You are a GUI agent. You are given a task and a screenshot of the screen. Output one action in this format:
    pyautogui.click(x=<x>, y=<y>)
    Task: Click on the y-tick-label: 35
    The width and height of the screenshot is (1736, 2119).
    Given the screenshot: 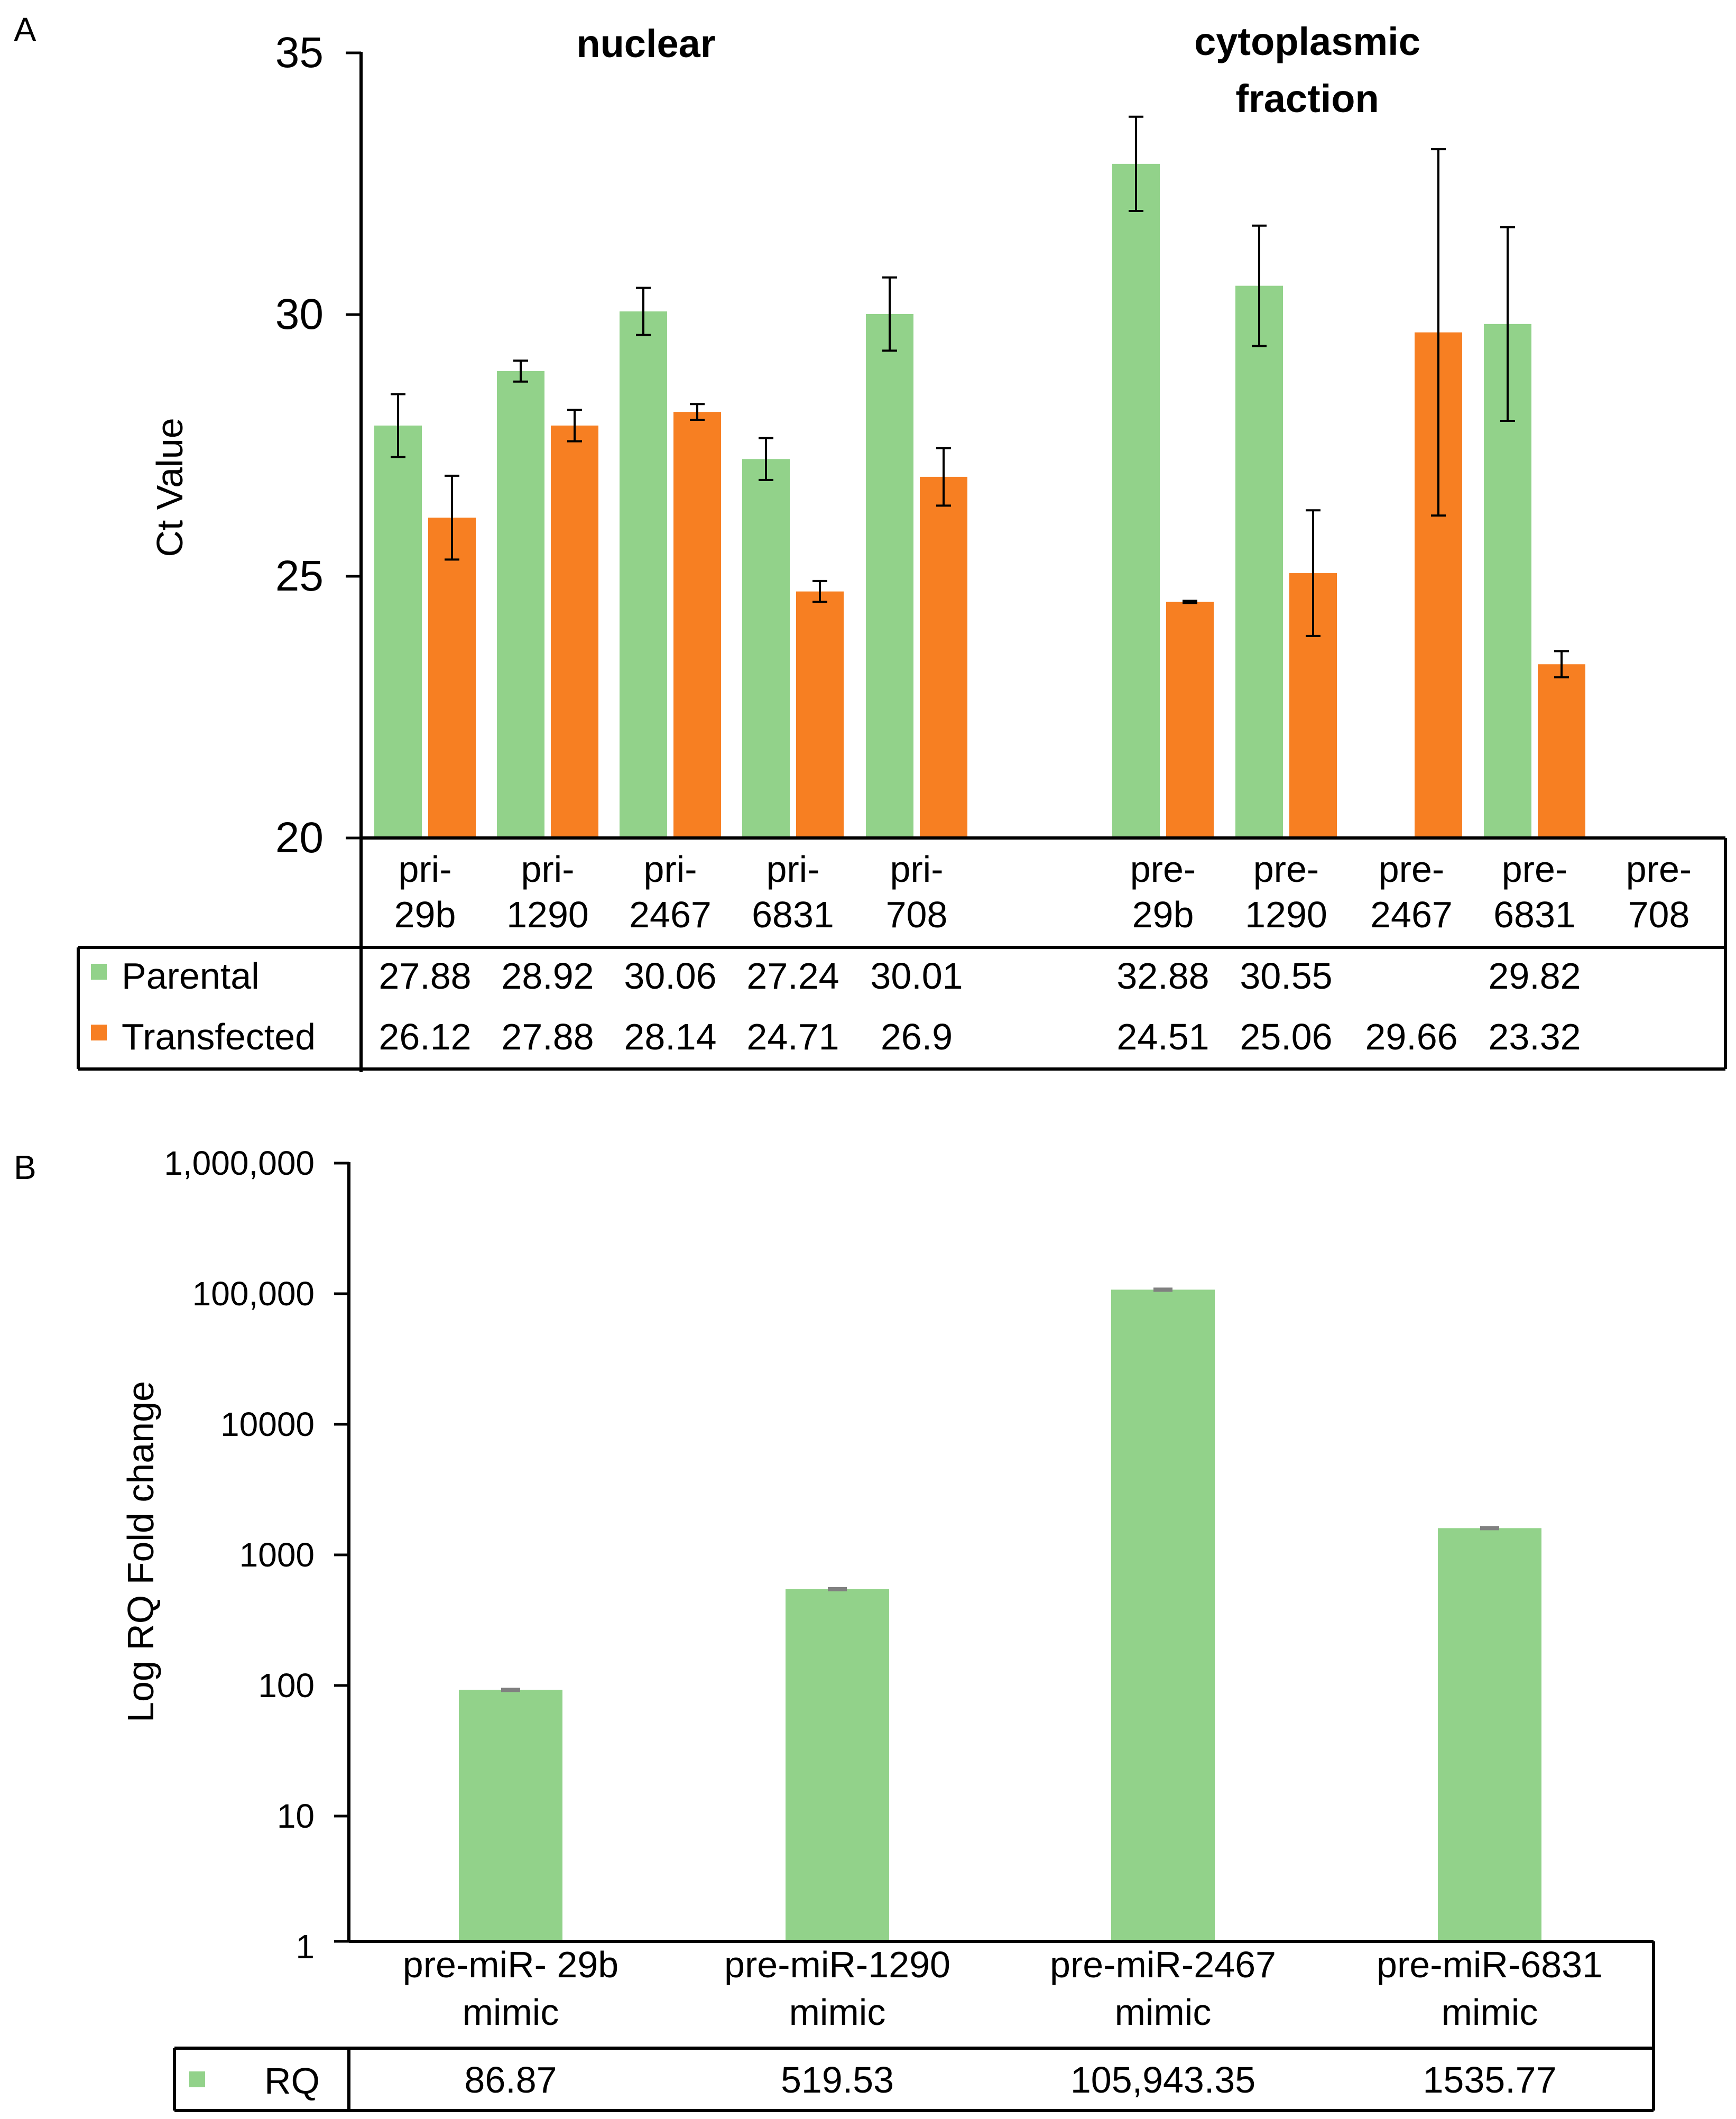 What is the action you would take?
    pyautogui.click(x=300, y=53)
    